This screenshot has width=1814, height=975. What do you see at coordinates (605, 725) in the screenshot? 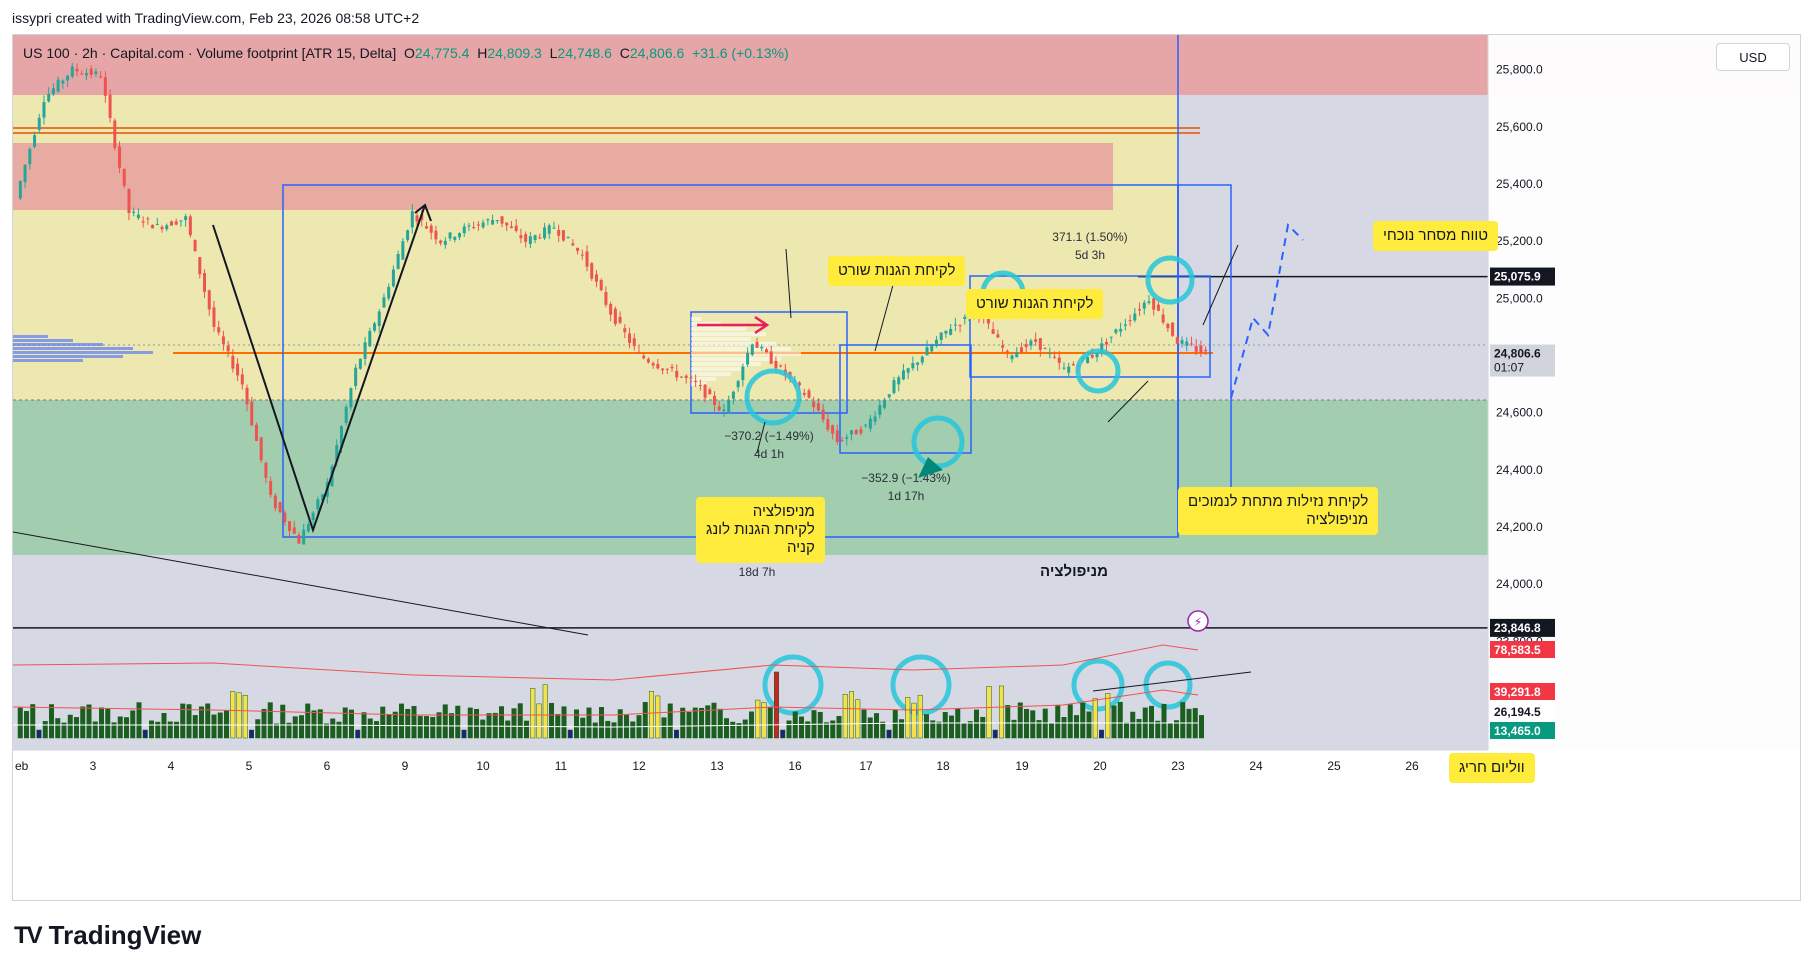
I see `volume-ma-line` at bounding box center [605, 725].